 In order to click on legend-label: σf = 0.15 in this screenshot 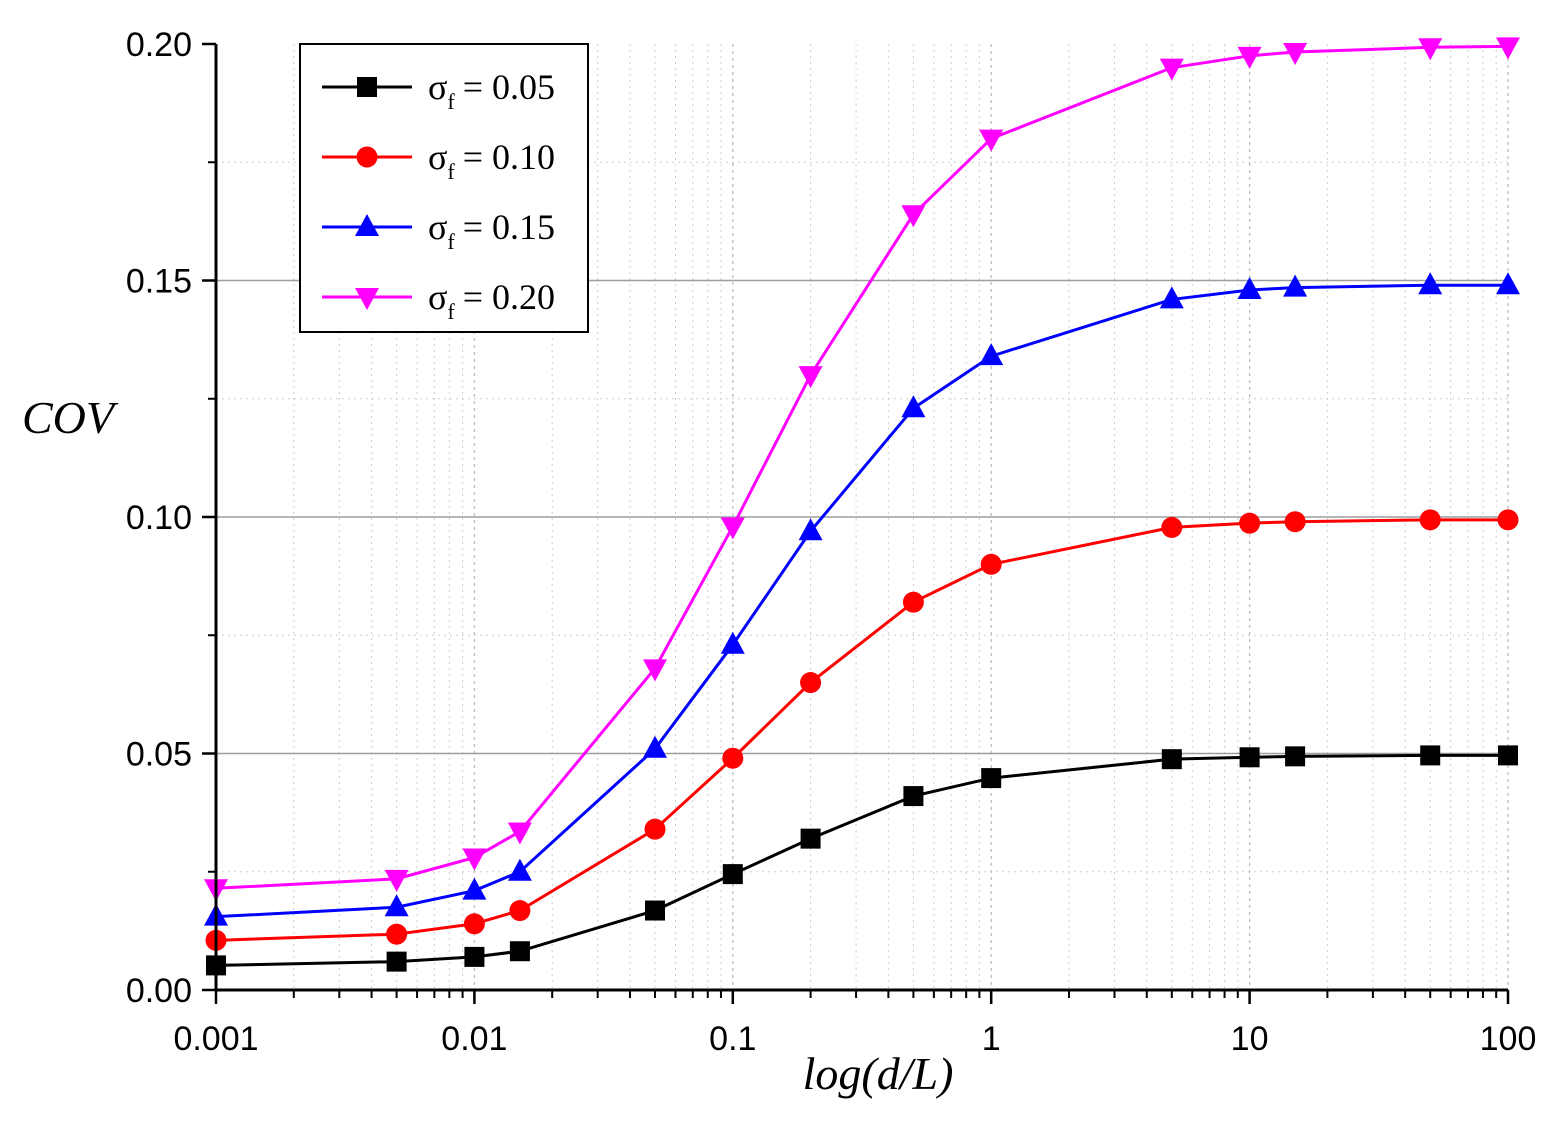, I will do `click(491, 230)`.